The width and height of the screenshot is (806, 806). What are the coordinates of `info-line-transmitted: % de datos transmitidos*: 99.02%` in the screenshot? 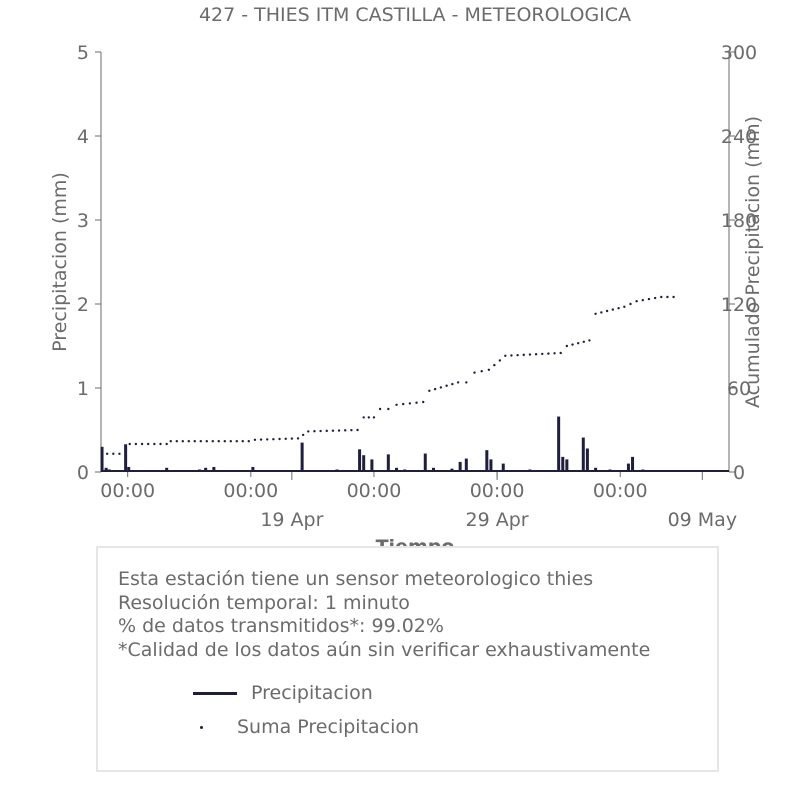 It's located at (281, 626).